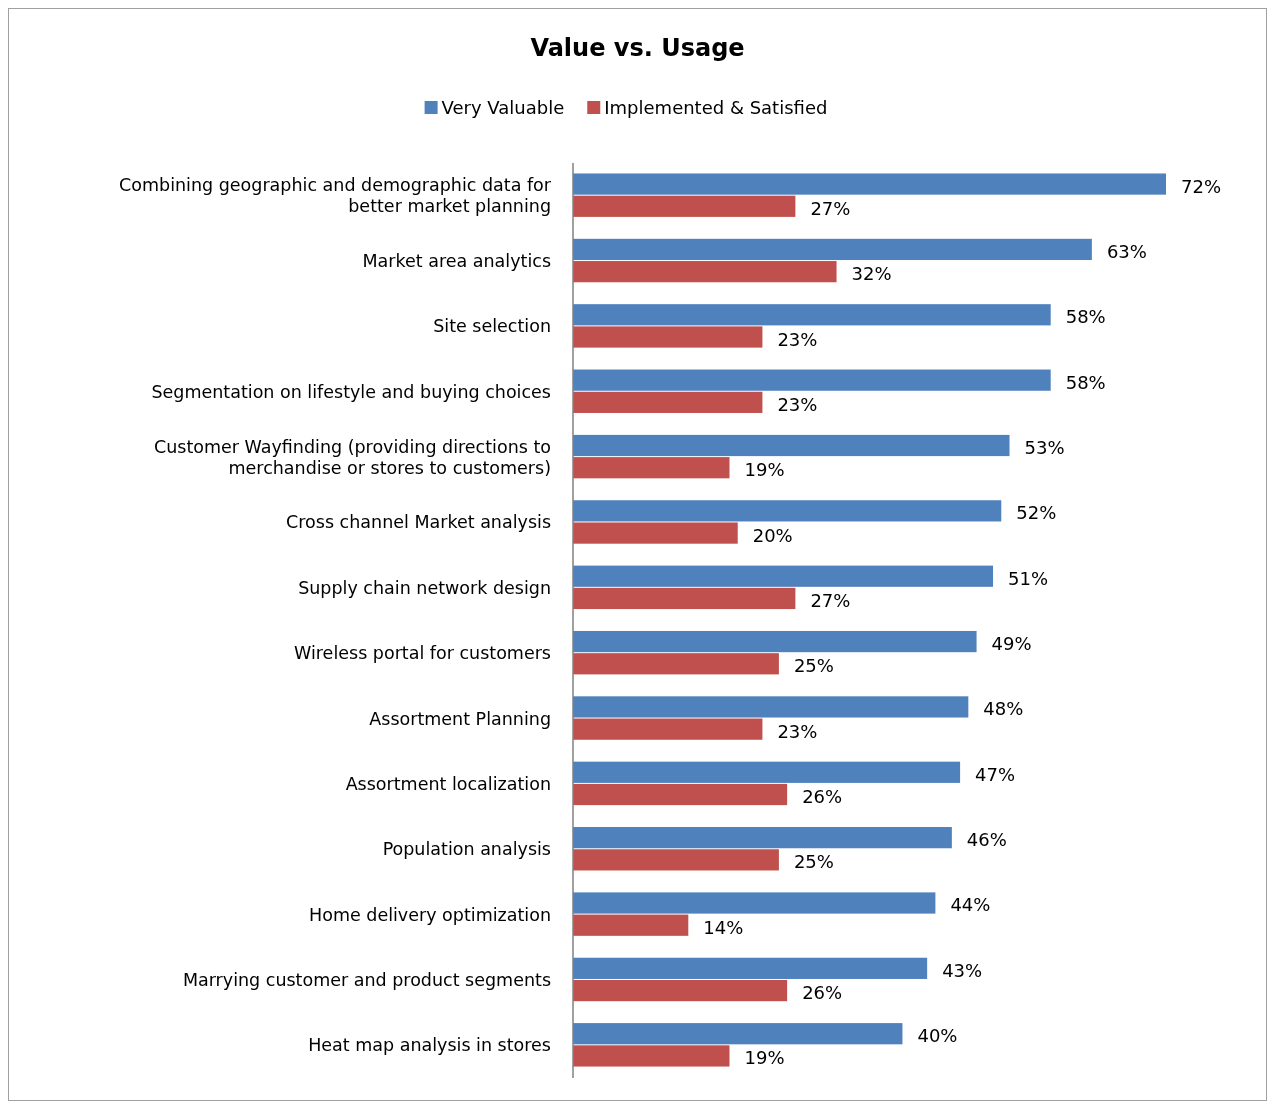 The width and height of the screenshot is (1267, 1101). I want to click on y-tick-label: Segmentation on lifestyle and buying choices, so click(351, 391).